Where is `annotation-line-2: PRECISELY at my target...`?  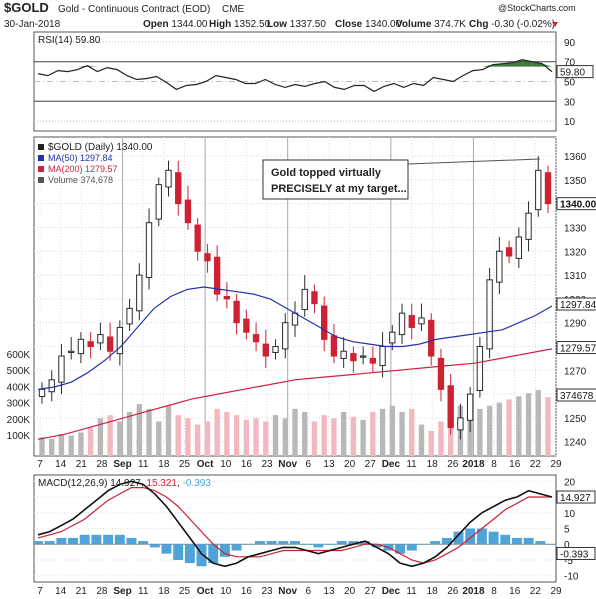 annotation-line-2: PRECISELY at my target... is located at coordinates (339, 189).